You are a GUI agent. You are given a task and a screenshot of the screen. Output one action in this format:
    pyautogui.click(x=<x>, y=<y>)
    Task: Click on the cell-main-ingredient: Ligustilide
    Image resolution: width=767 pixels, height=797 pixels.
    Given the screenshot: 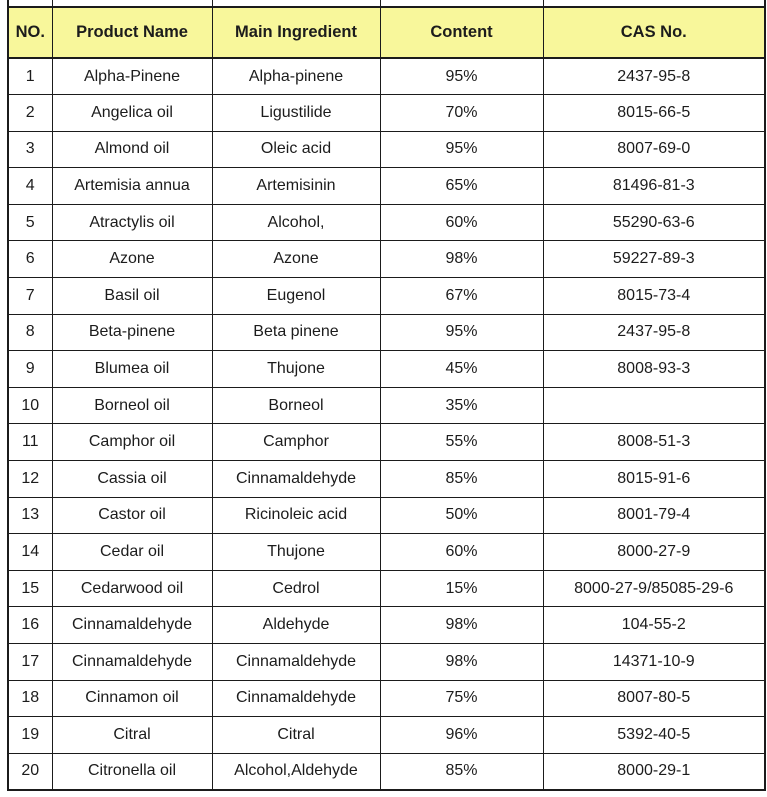 What is the action you would take?
    pyautogui.click(x=296, y=113)
    